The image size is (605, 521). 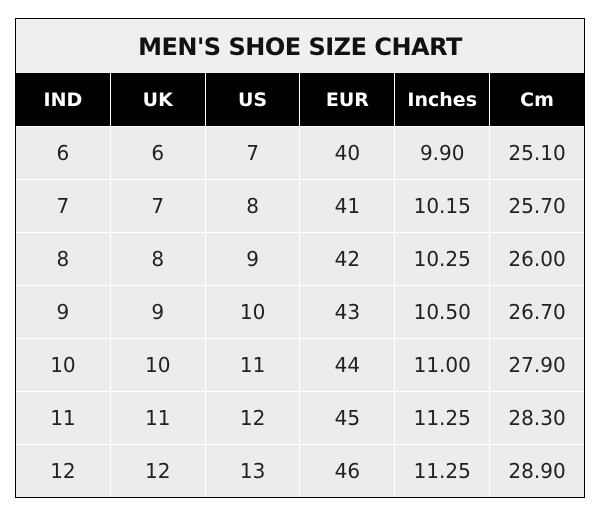 I want to click on table-cell-inches: 11.00, so click(x=443, y=364).